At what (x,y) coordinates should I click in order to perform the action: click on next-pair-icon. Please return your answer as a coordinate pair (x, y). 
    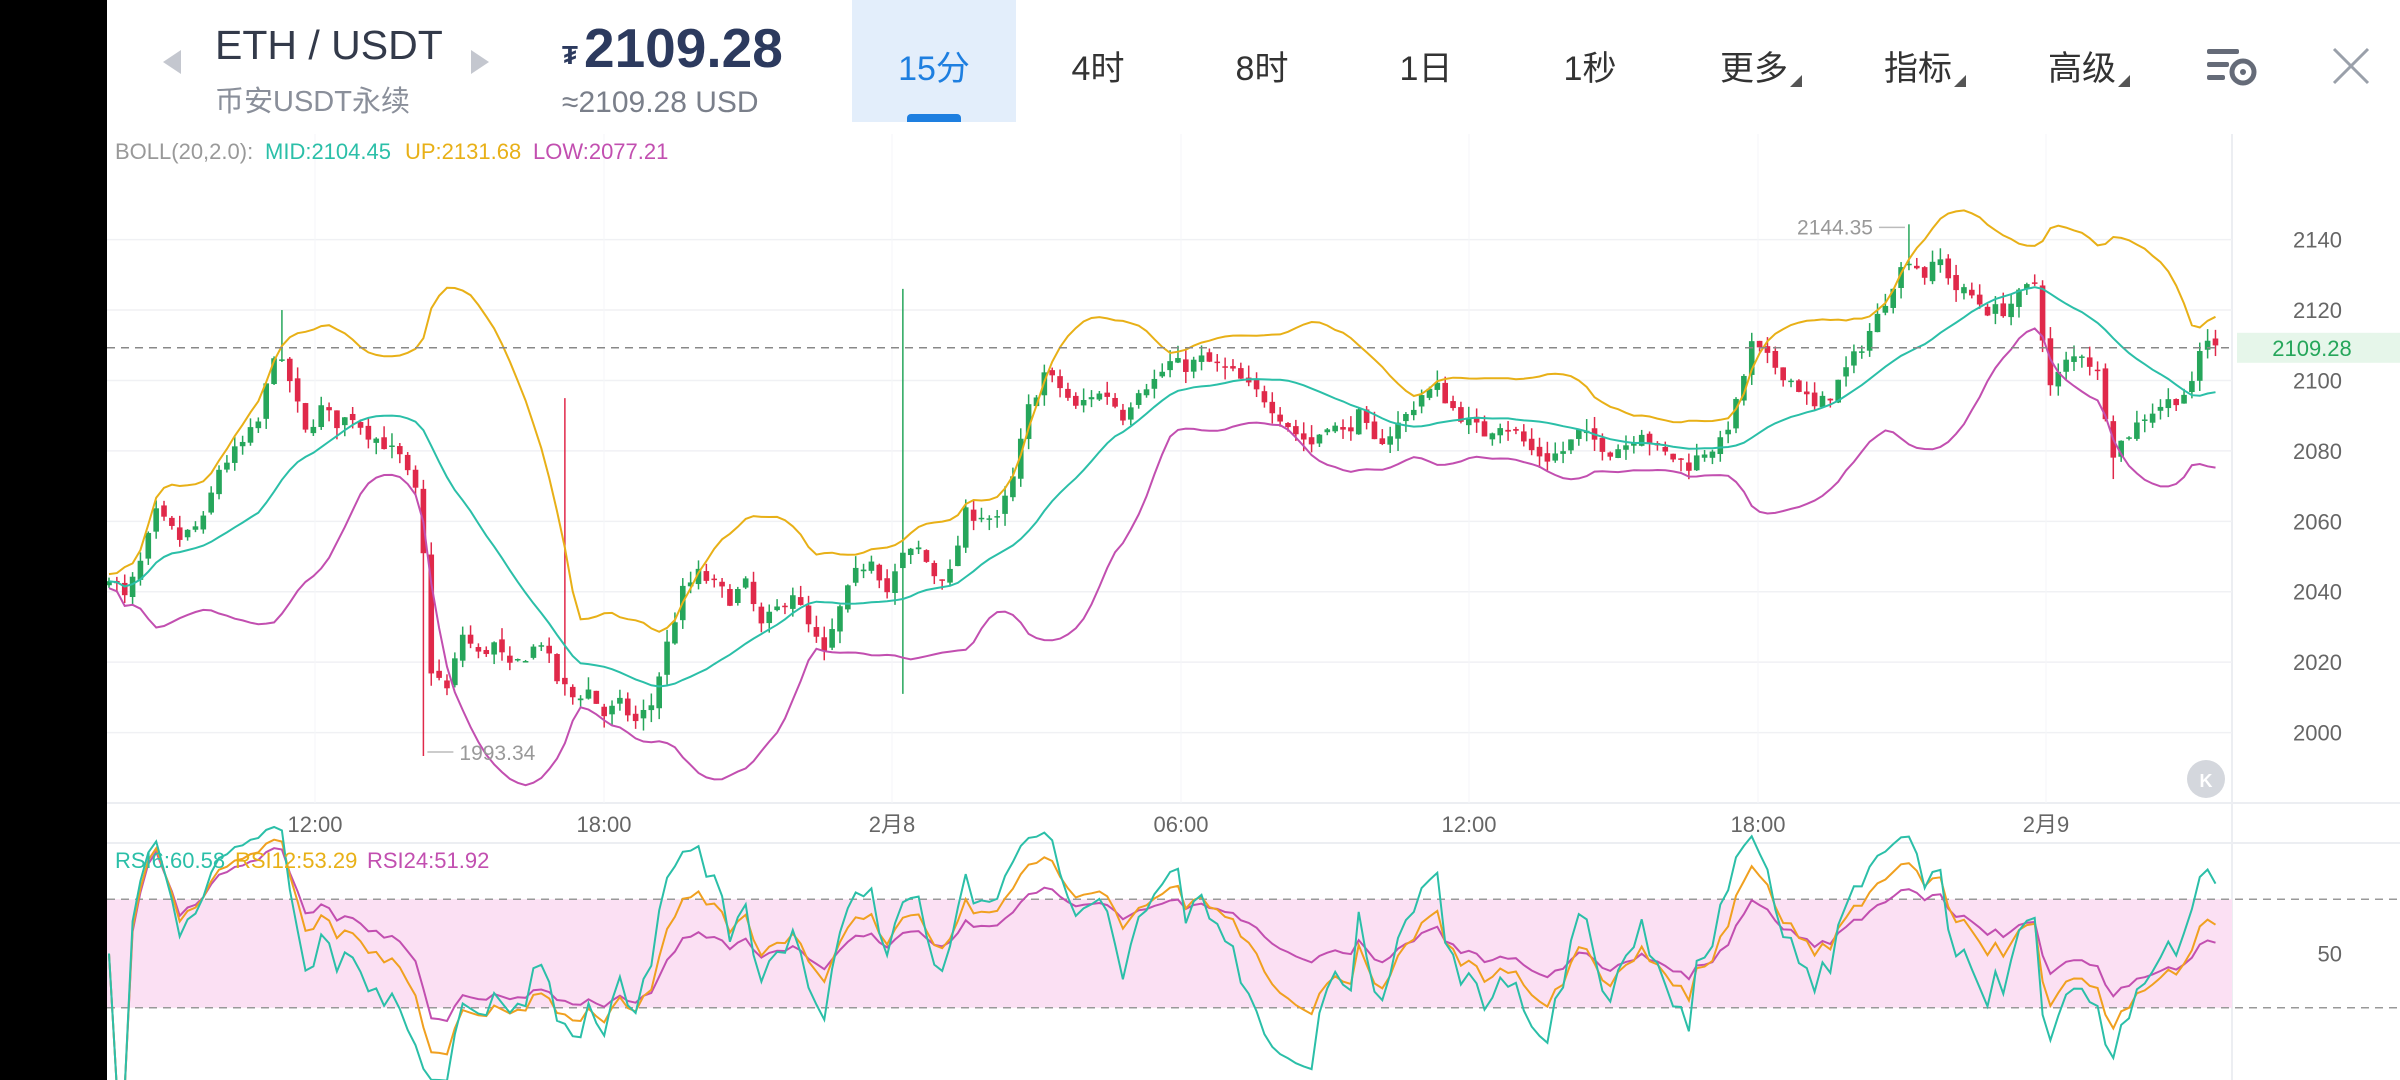
    Looking at the image, I should click on (480, 62).